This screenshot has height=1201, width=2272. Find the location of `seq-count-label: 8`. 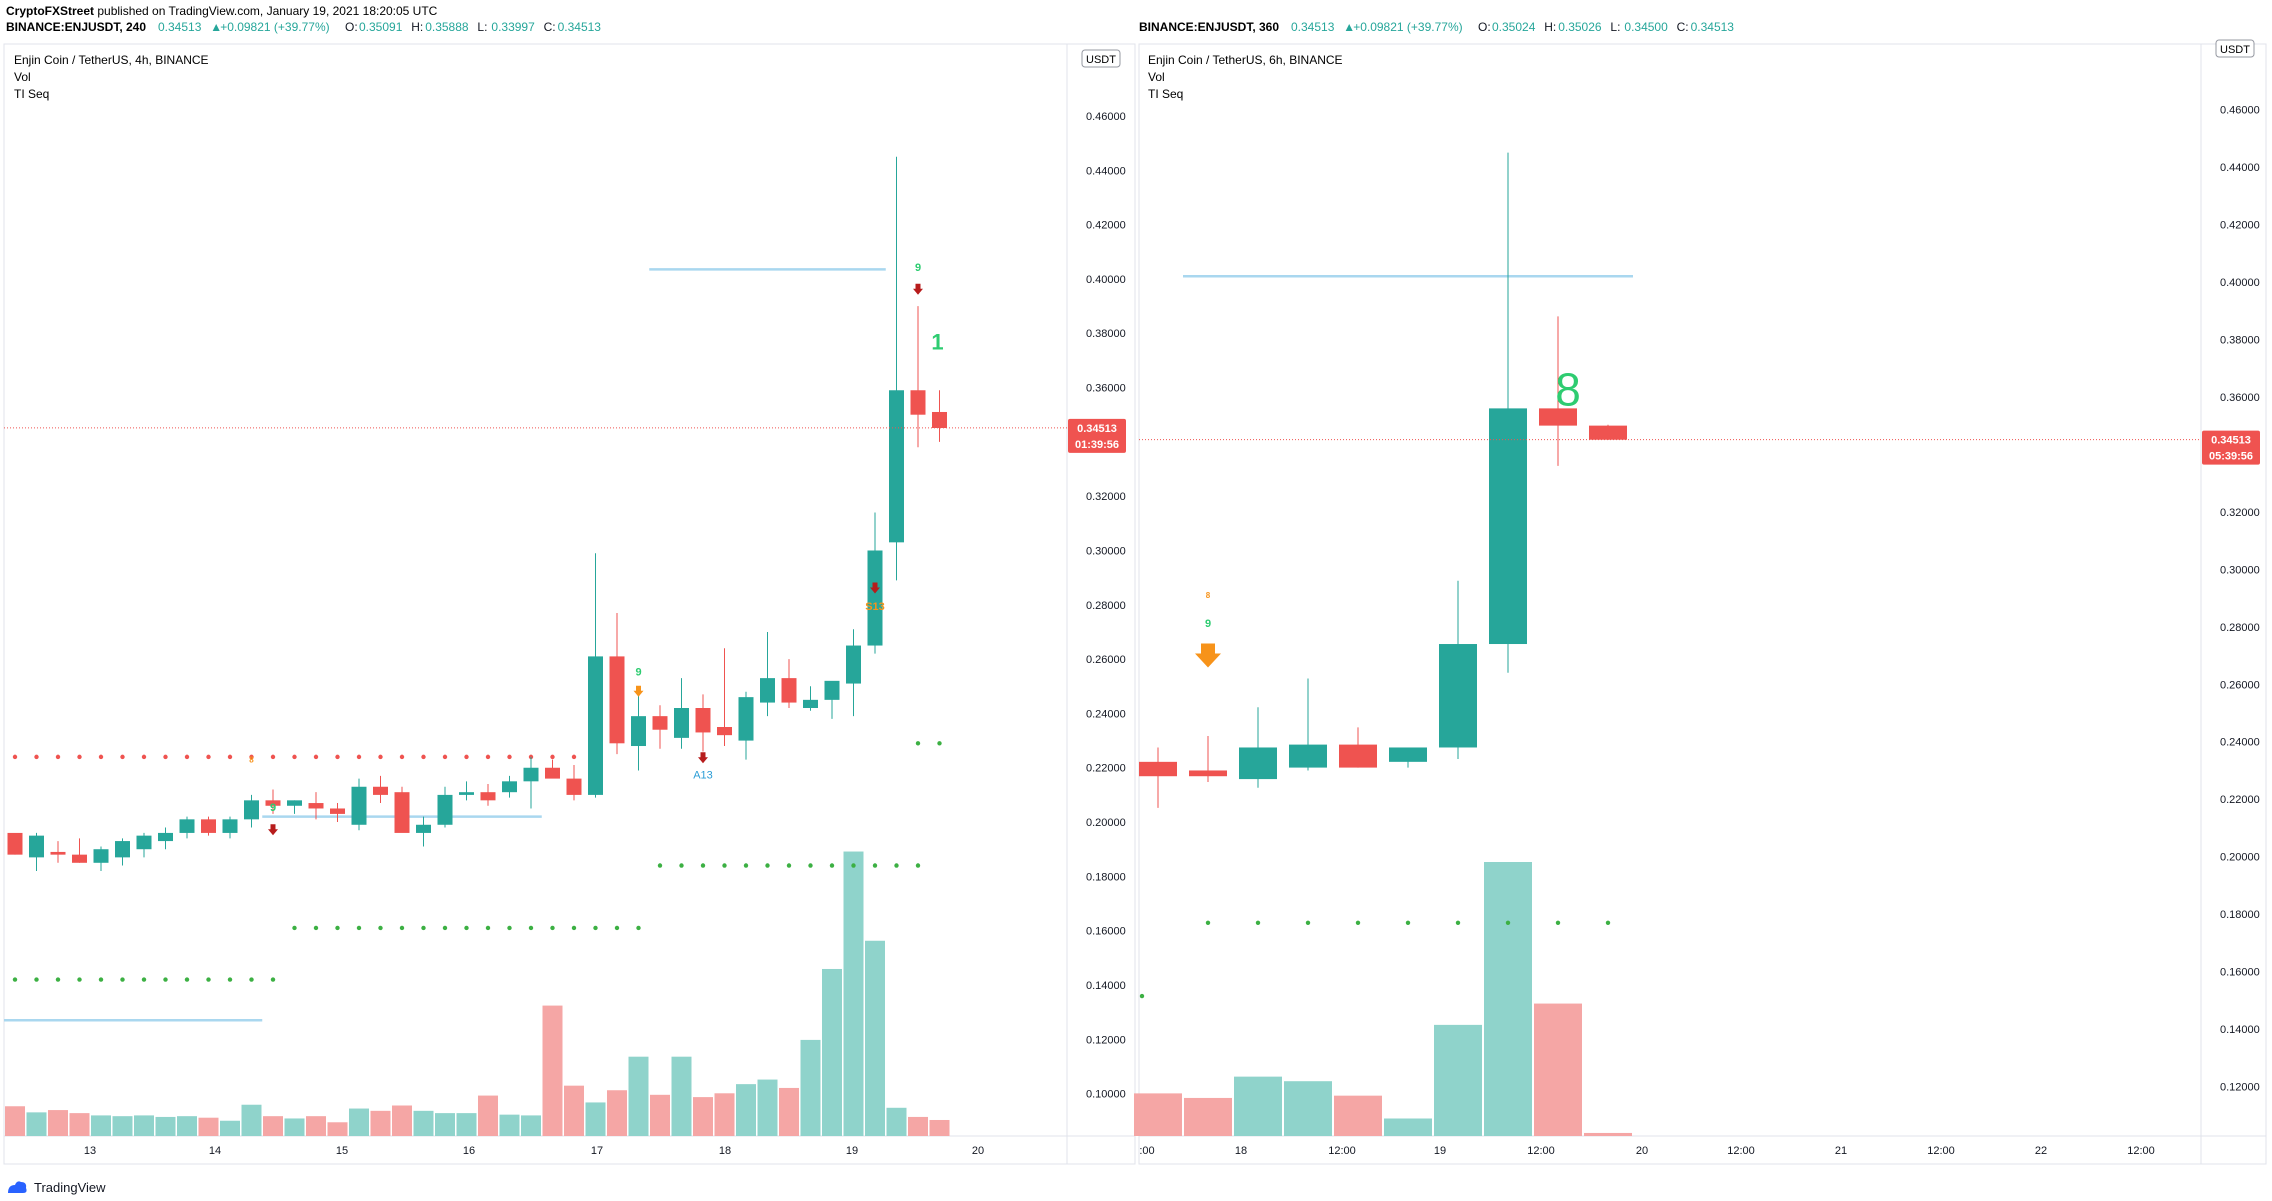

seq-count-label: 8 is located at coordinates (1208, 595).